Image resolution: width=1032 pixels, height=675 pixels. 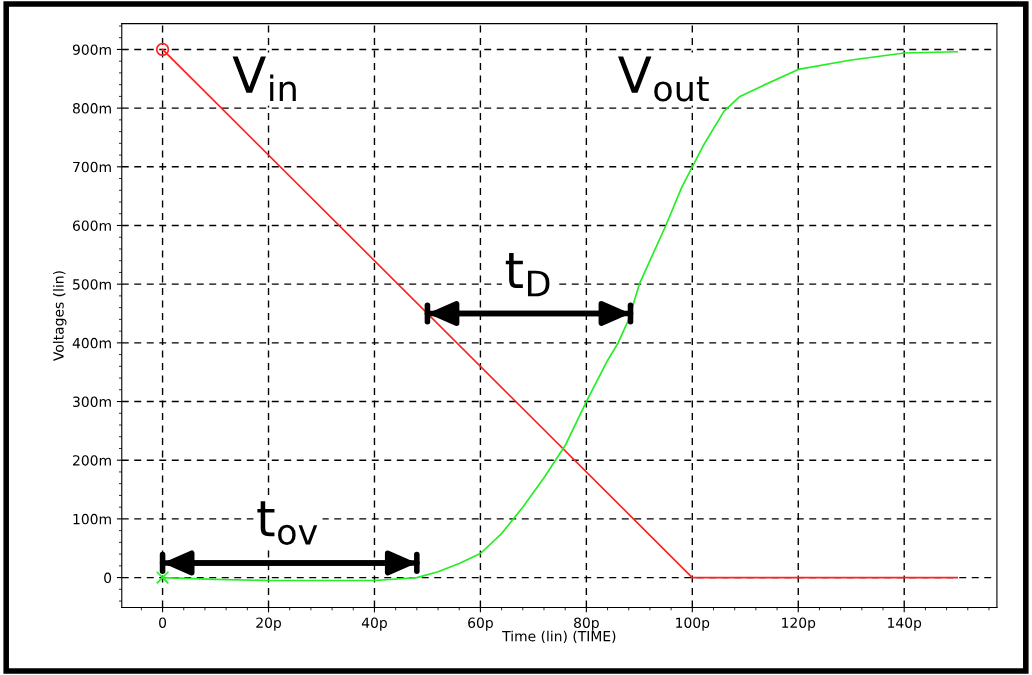 What do you see at coordinates (287, 523) in the screenshot?
I see `annotation: t$_{ov}$` at bounding box center [287, 523].